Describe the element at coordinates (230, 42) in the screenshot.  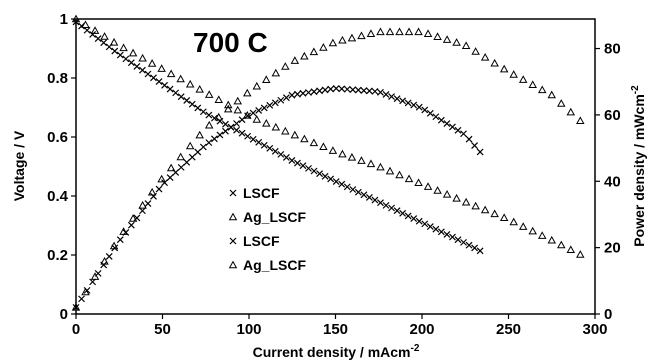
I see `chart-title: 700 C` at that location.